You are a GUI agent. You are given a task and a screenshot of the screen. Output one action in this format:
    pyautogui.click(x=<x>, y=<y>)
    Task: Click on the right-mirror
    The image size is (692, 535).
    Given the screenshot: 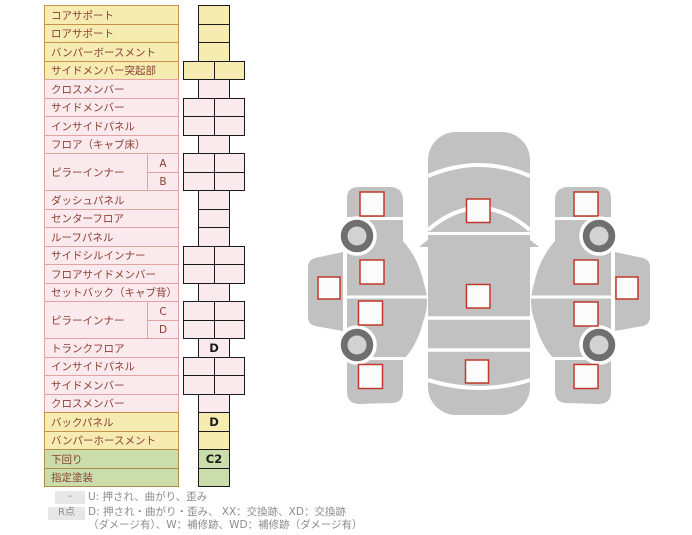 What is the action you would take?
    pyautogui.click(x=530, y=241)
    